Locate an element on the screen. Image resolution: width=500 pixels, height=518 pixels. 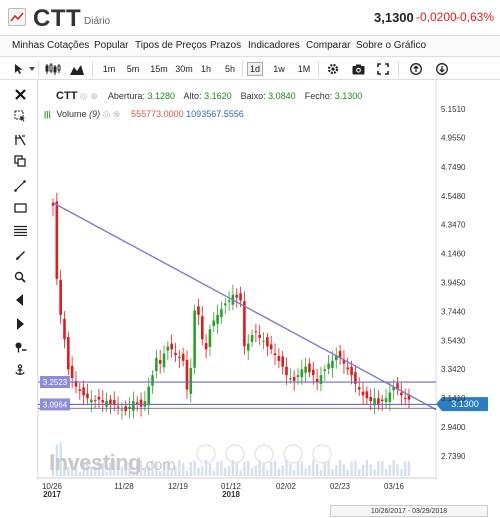
chart-header: CTT Diário 3,1300 -0,0200 -0,63% is located at coordinates (250, 17).